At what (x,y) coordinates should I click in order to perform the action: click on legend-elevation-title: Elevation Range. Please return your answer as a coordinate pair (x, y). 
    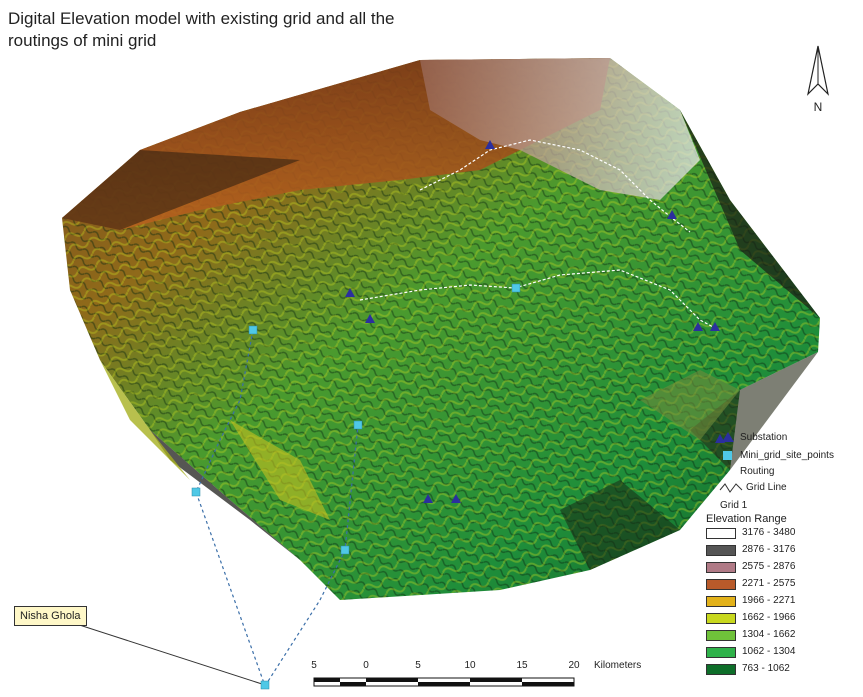
    Looking at the image, I should click on (746, 519).